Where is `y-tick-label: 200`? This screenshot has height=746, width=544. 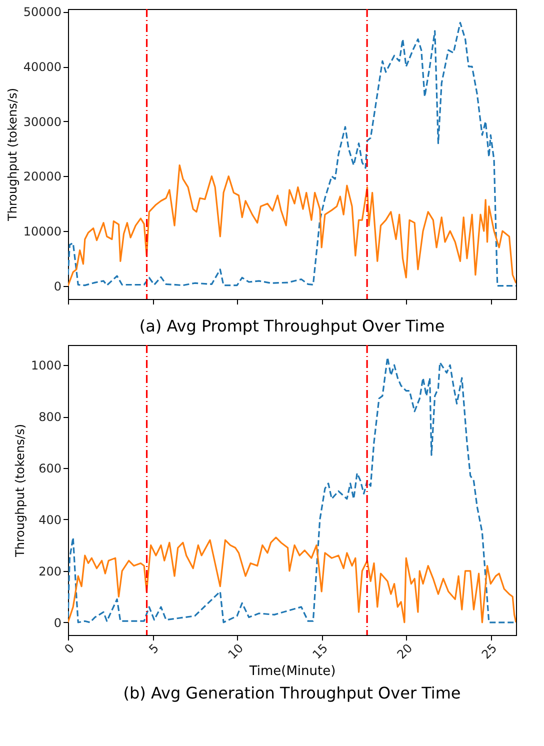
y-tick-label: 200 is located at coordinates (50, 571).